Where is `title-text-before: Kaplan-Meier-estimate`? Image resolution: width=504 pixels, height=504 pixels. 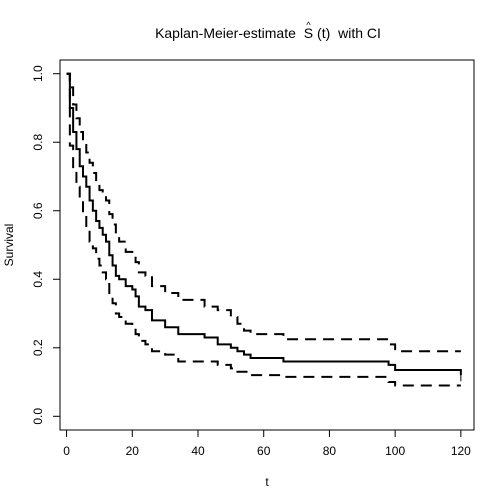 title-text-before: Kaplan-Meier-estimate is located at coordinates (225, 33).